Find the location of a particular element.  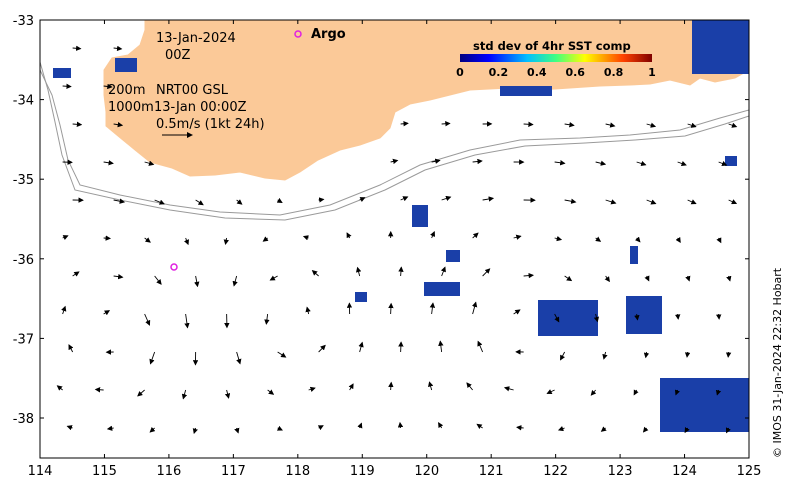

x-tick-label: 124 is located at coordinates (684, 471).